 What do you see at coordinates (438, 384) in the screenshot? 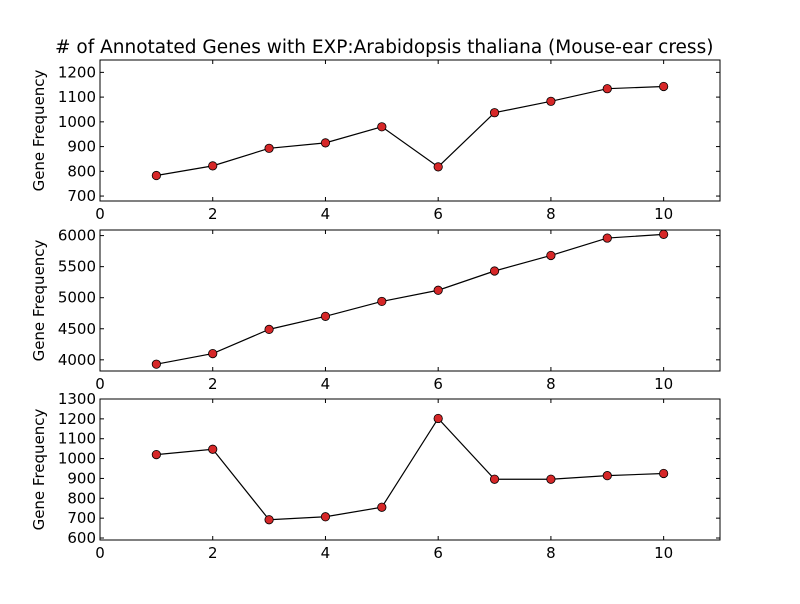
I see `x-tick-label-2: 6` at bounding box center [438, 384].